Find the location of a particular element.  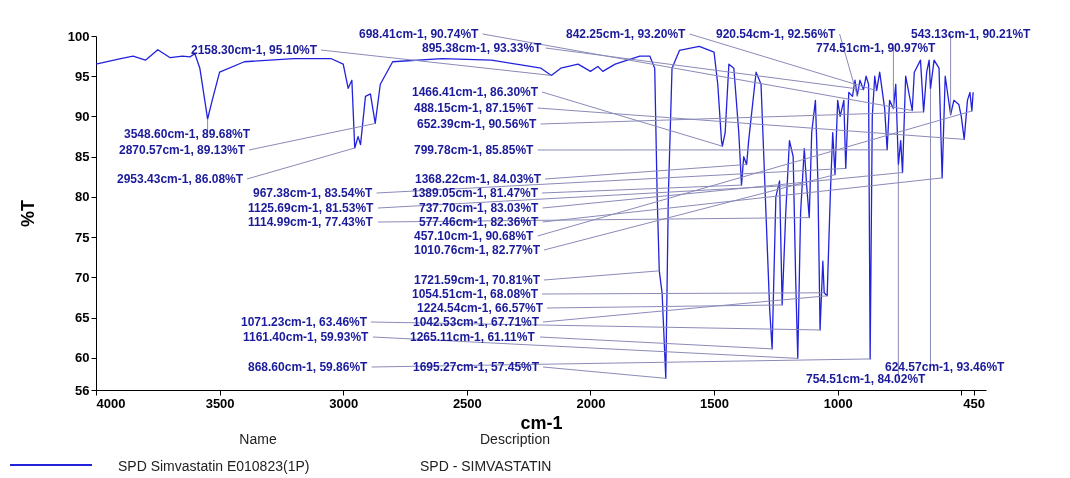

x-tick-label: 3000 is located at coordinates (344, 403).